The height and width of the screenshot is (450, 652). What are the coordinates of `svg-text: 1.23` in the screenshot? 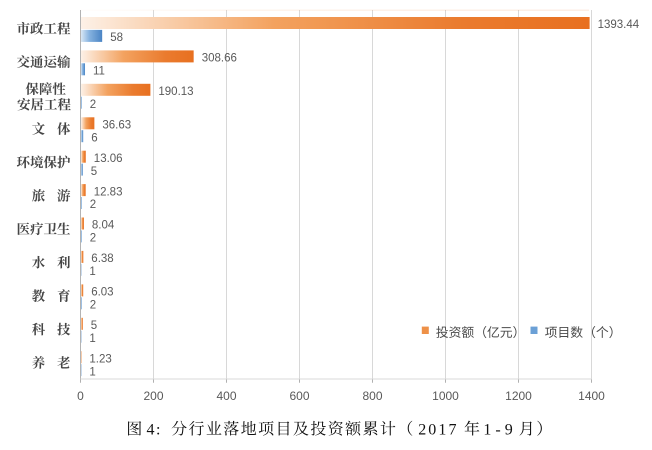 It's located at (100, 359).